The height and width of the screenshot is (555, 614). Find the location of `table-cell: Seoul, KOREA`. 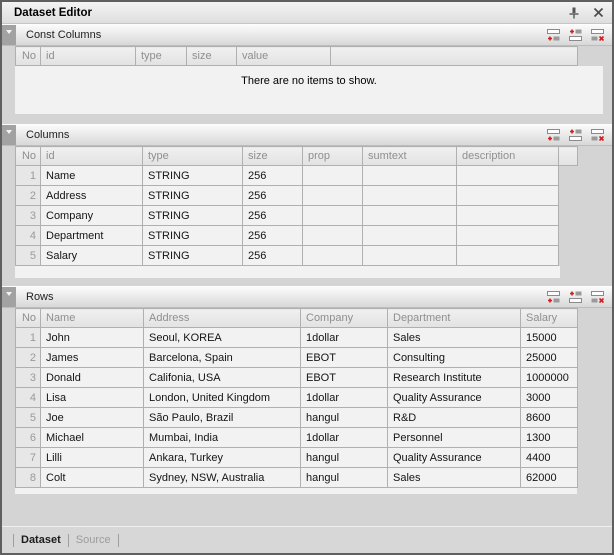

table-cell: Seoul, KOREA is located at coordinates (222, 337).